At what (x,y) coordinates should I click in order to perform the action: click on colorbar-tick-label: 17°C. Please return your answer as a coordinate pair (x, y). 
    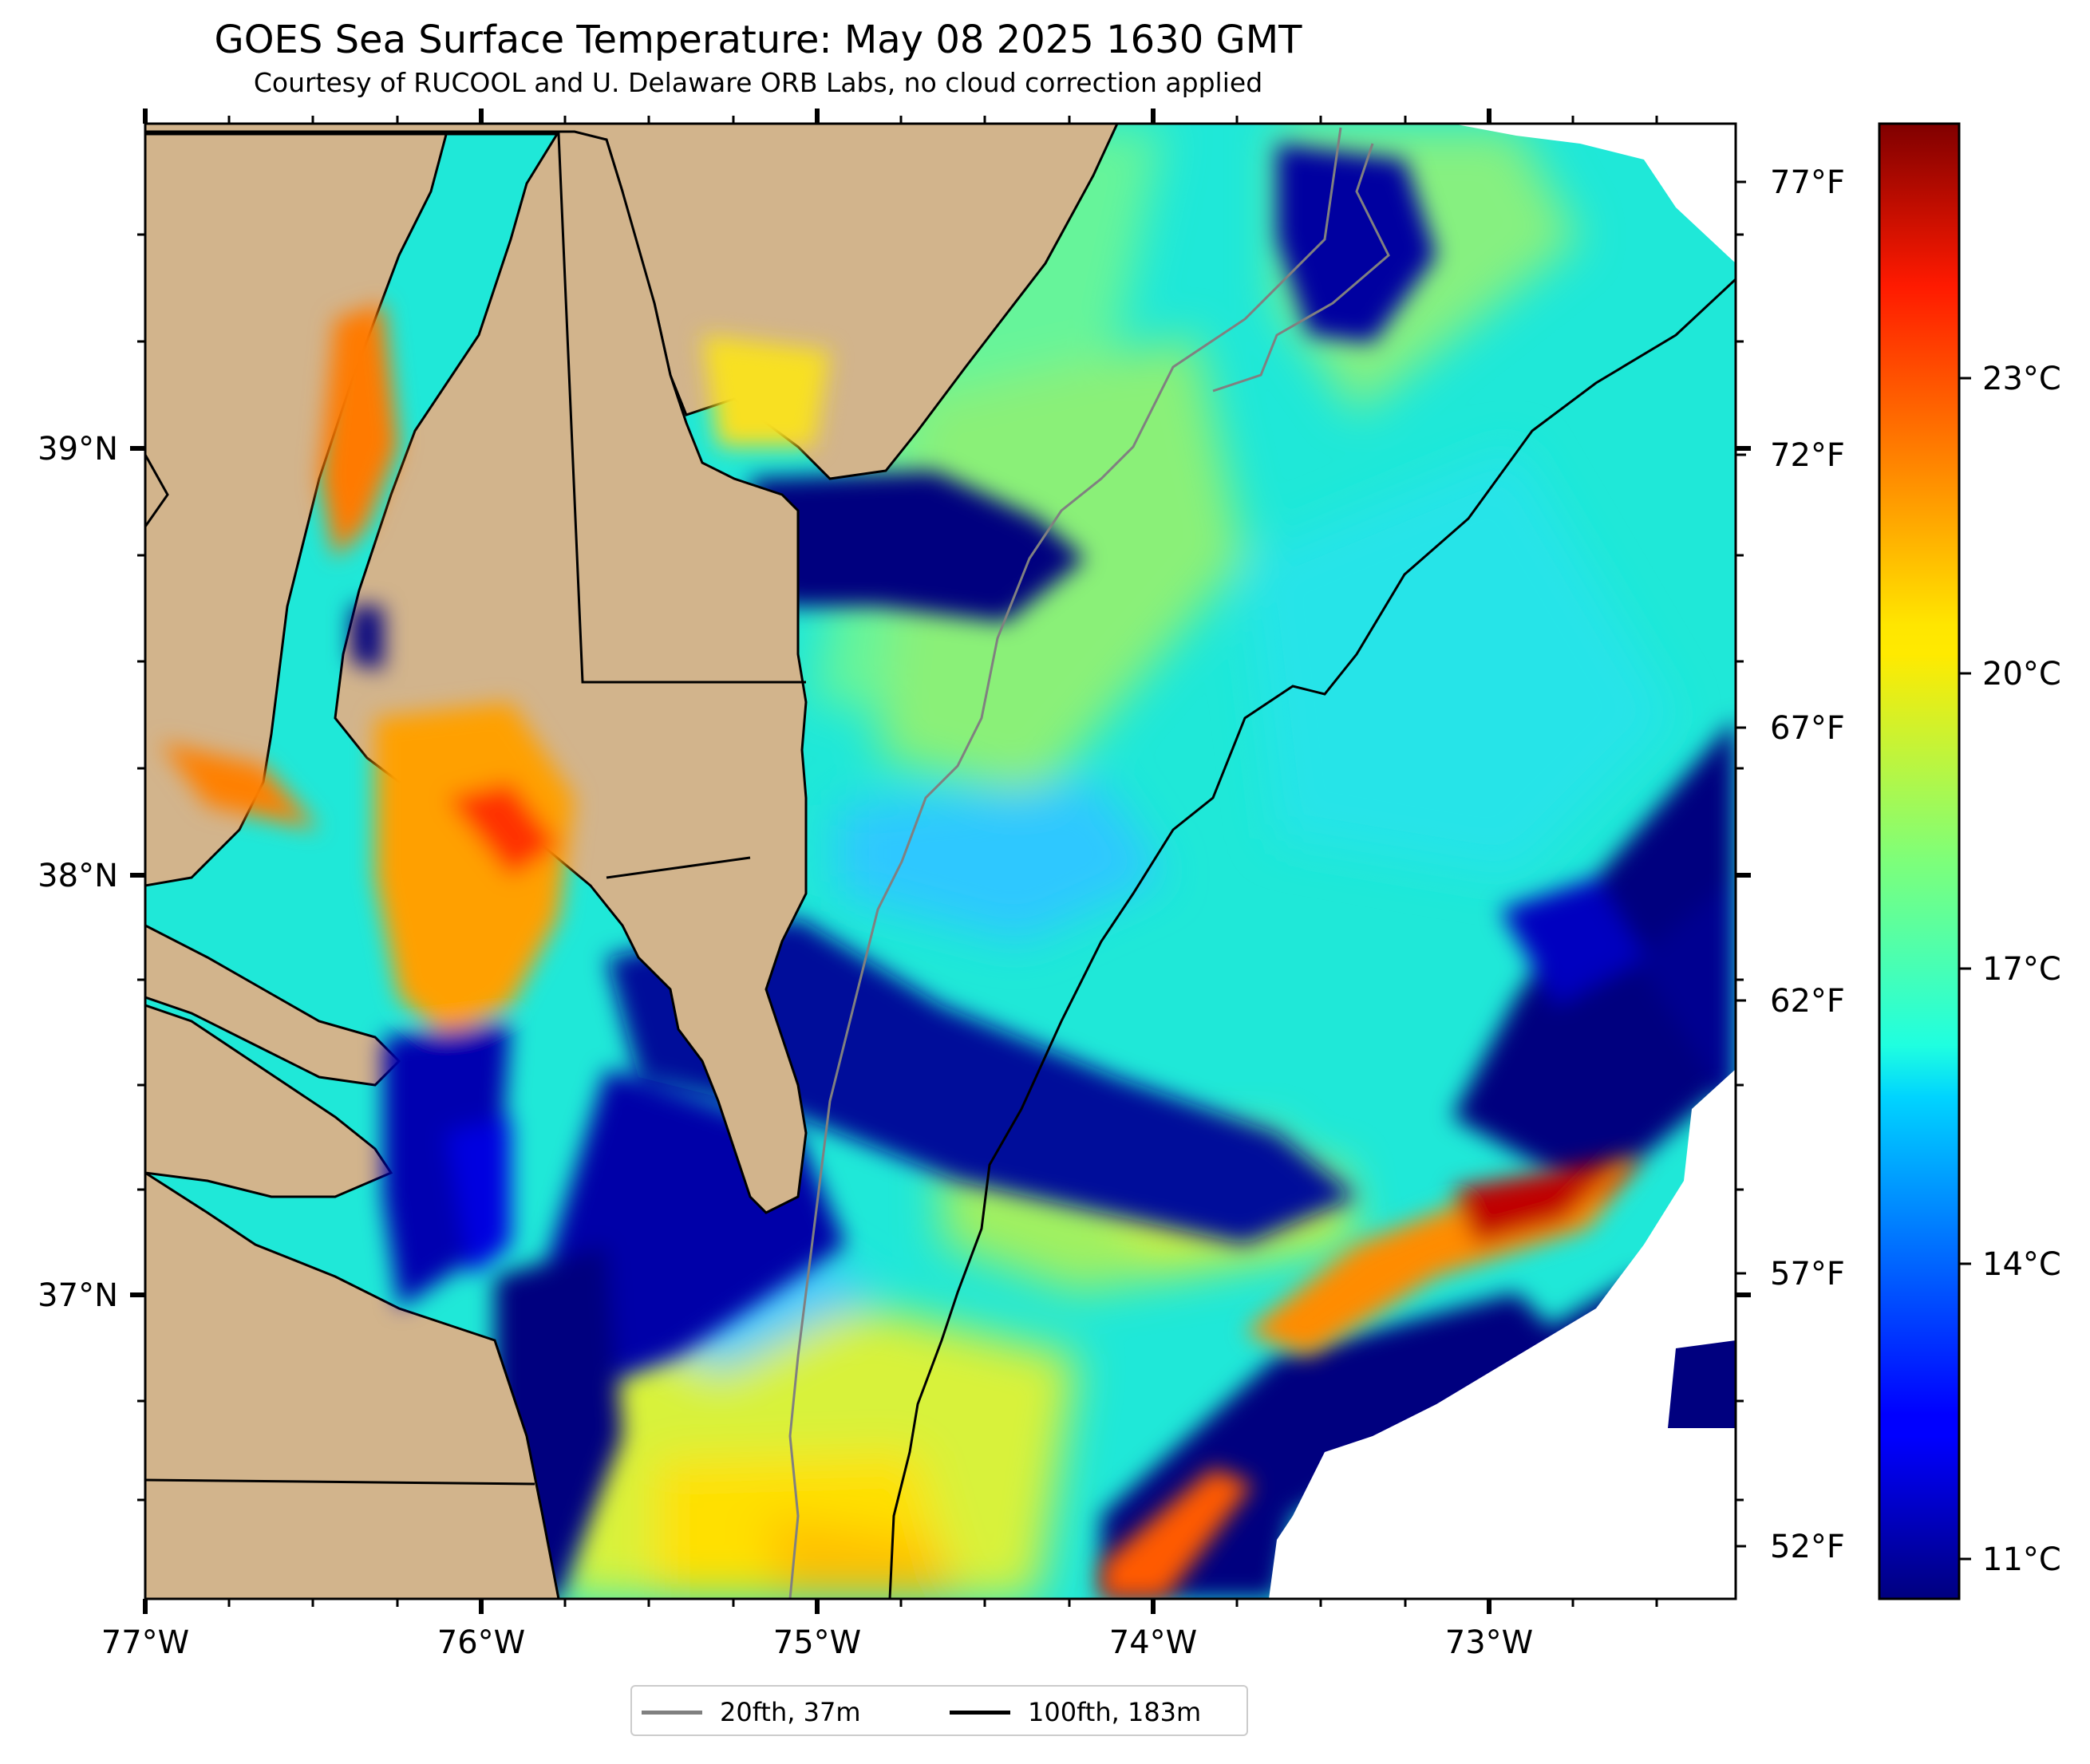
    Looking at the image, I should click on (2021, 969).